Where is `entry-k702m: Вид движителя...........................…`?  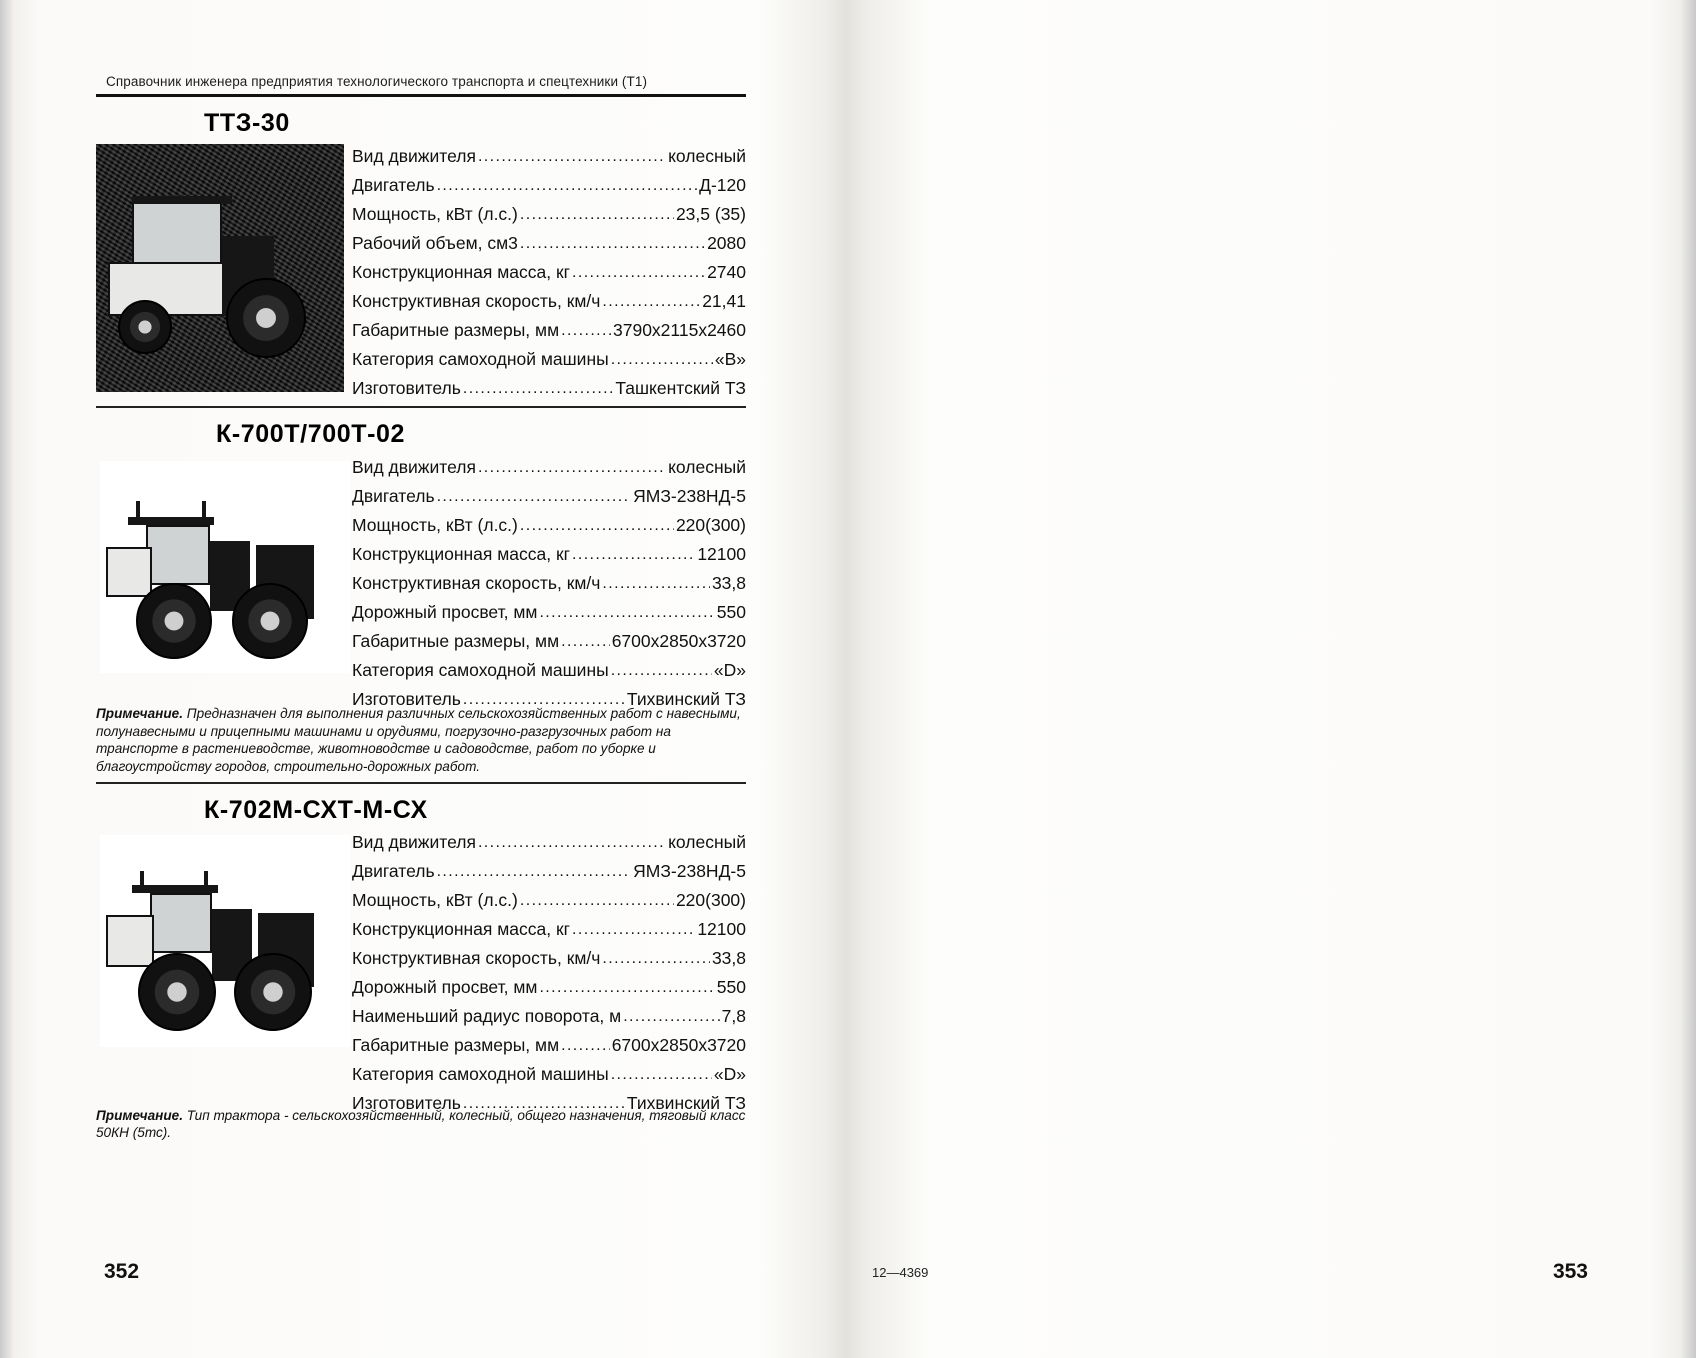 entry-k702m: Вид движителя...........................… is located at coordinates (421, 970).